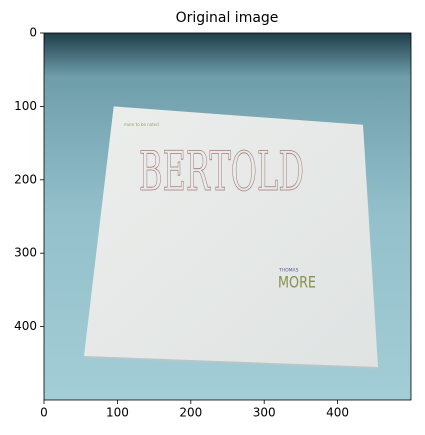  What do you see at coordinates (232, 362) in the screenshot?
I see `paper-edge` at bounding box center [232, 362].